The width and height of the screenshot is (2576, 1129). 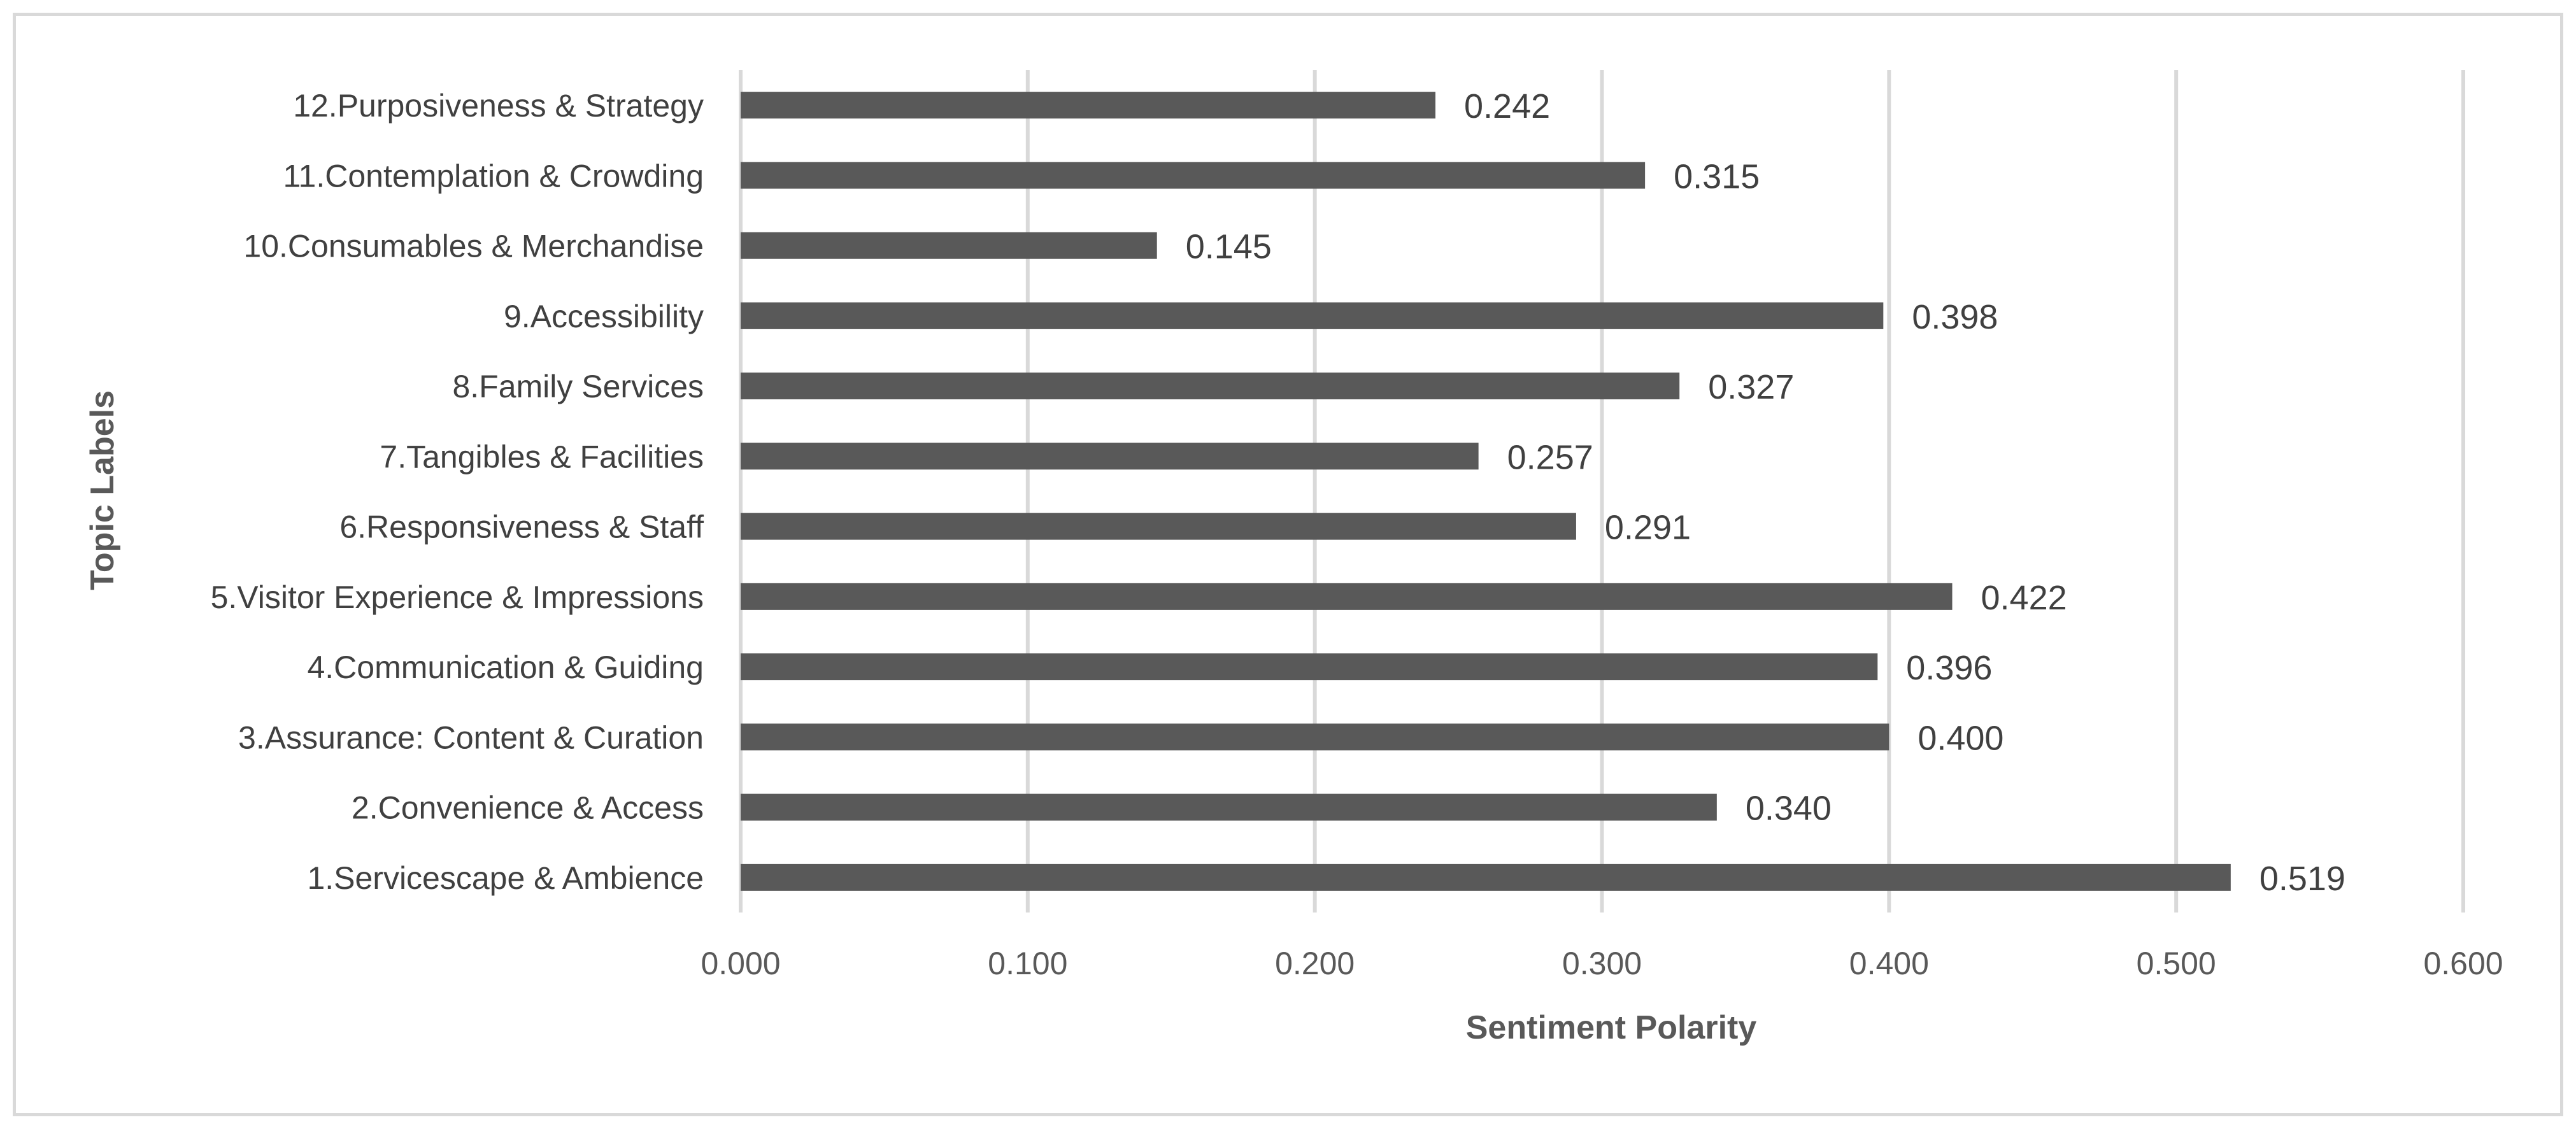 I want to click on category-label: 4.Communication & Guiding, so click(x=506, y=668).